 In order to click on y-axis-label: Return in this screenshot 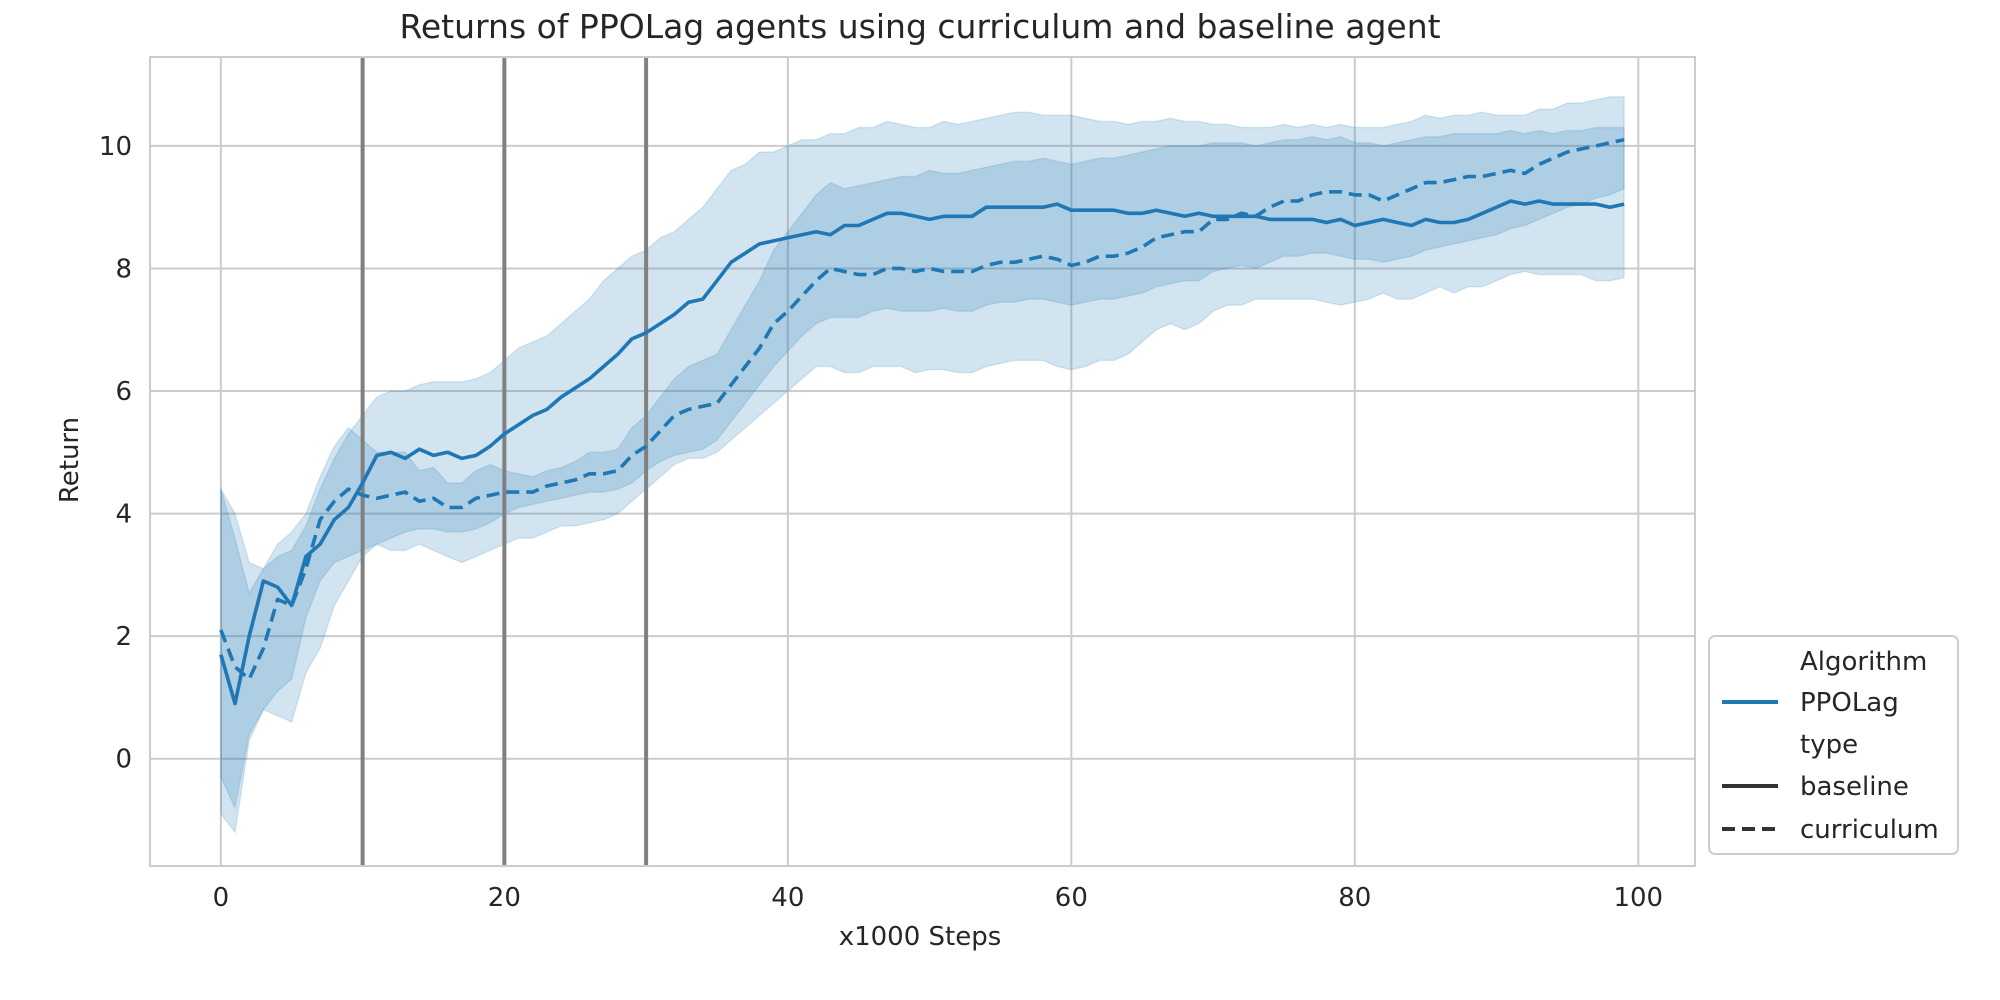, I will do `click(70, 460)`.